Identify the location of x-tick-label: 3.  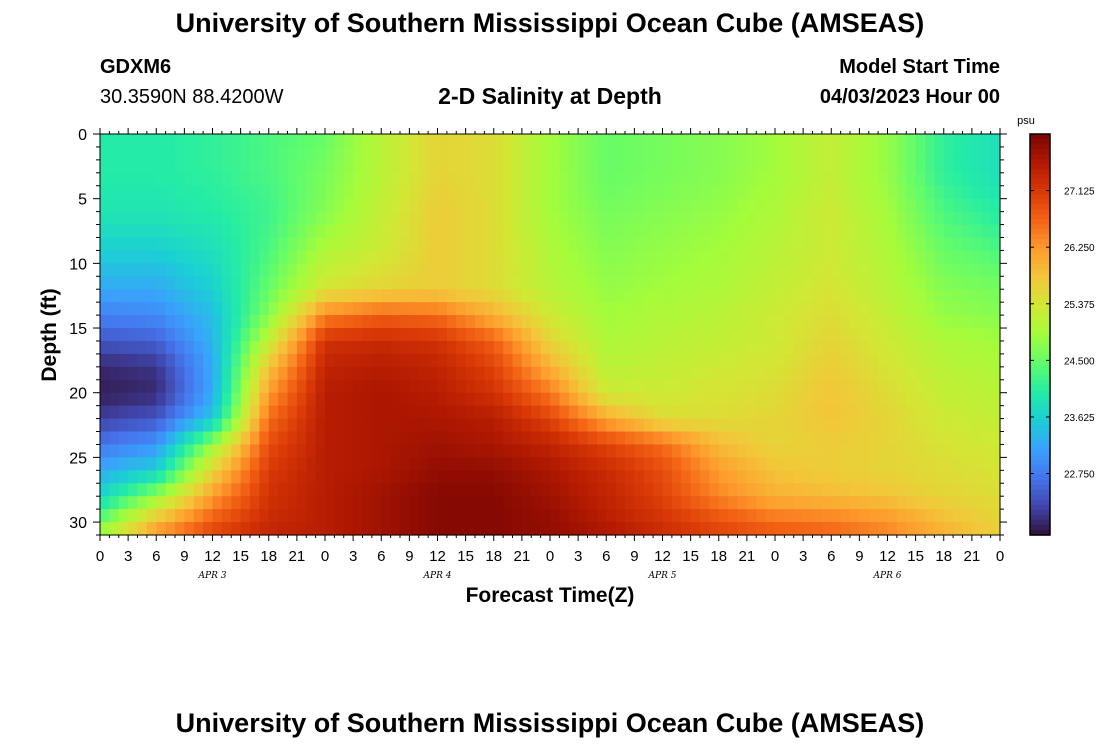
(803, 556).